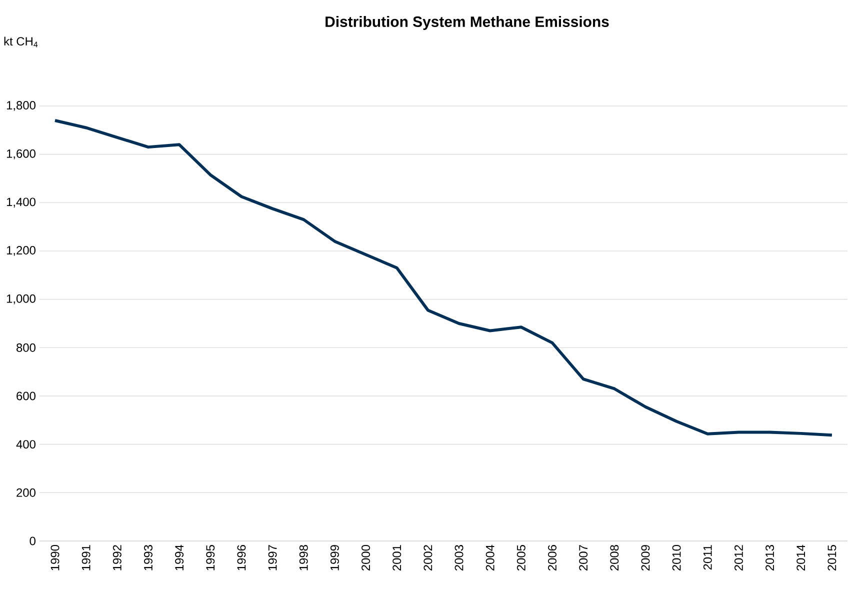 This screenshot has width=863, height=608. I want to click on y-tick-label: 800, so click(26, 347).